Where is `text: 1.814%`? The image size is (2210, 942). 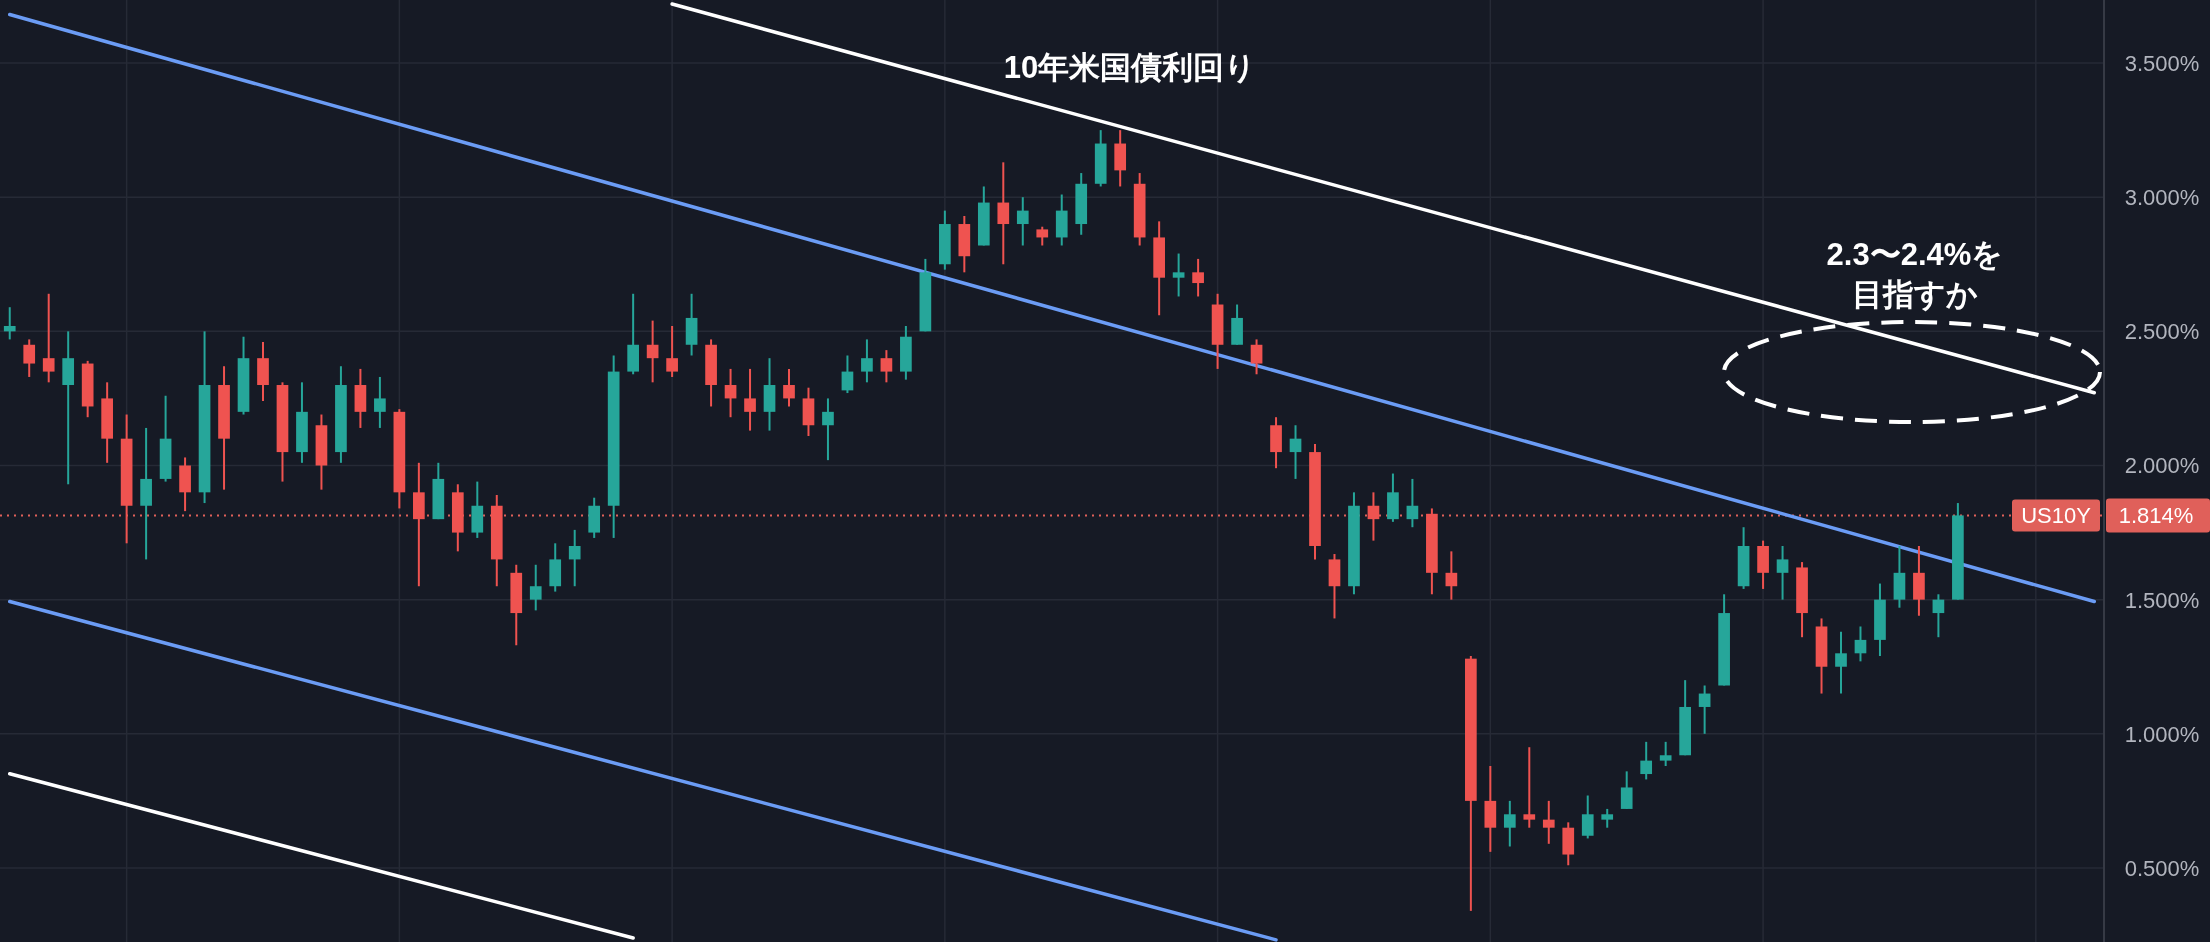 text: 1.814% is located at coordinates (2156, 516).